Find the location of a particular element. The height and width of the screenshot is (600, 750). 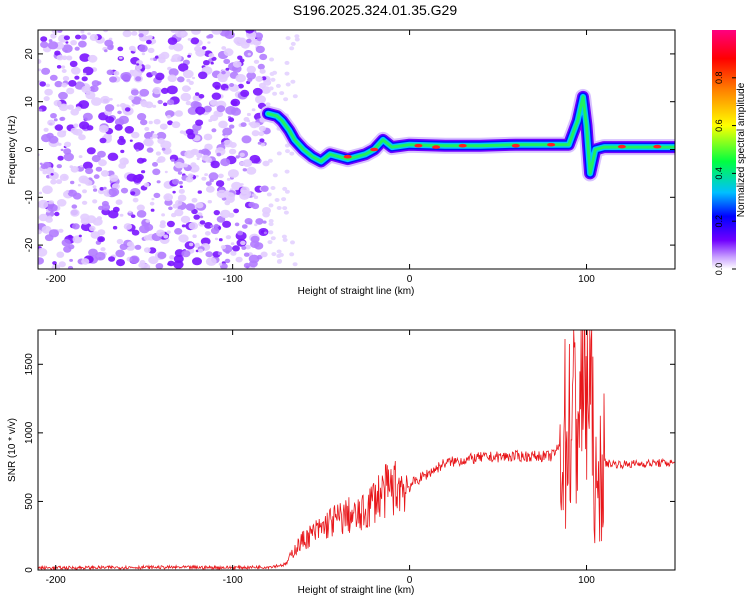

ridge-band is located at coordinates (470, 135).